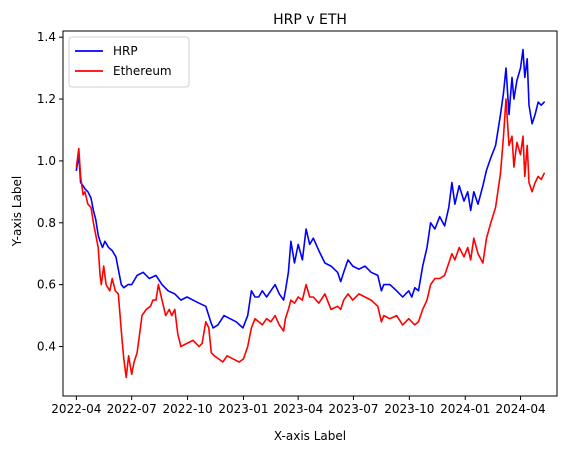 The height and width of the screenshot is (453, 567). What do you see at coordinates (46, 285) in the screenshot?
I see `y-tick-label: 0.6` at bounding box center [46, 285].